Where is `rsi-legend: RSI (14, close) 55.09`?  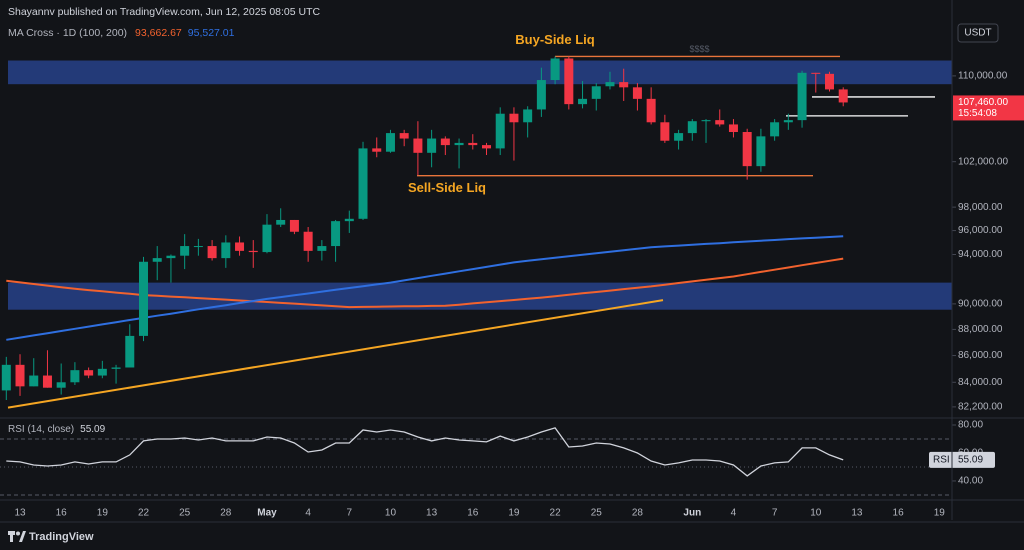 rsi-legend: RSI (14, close) 55.09 is located at coordinates (57, 429).